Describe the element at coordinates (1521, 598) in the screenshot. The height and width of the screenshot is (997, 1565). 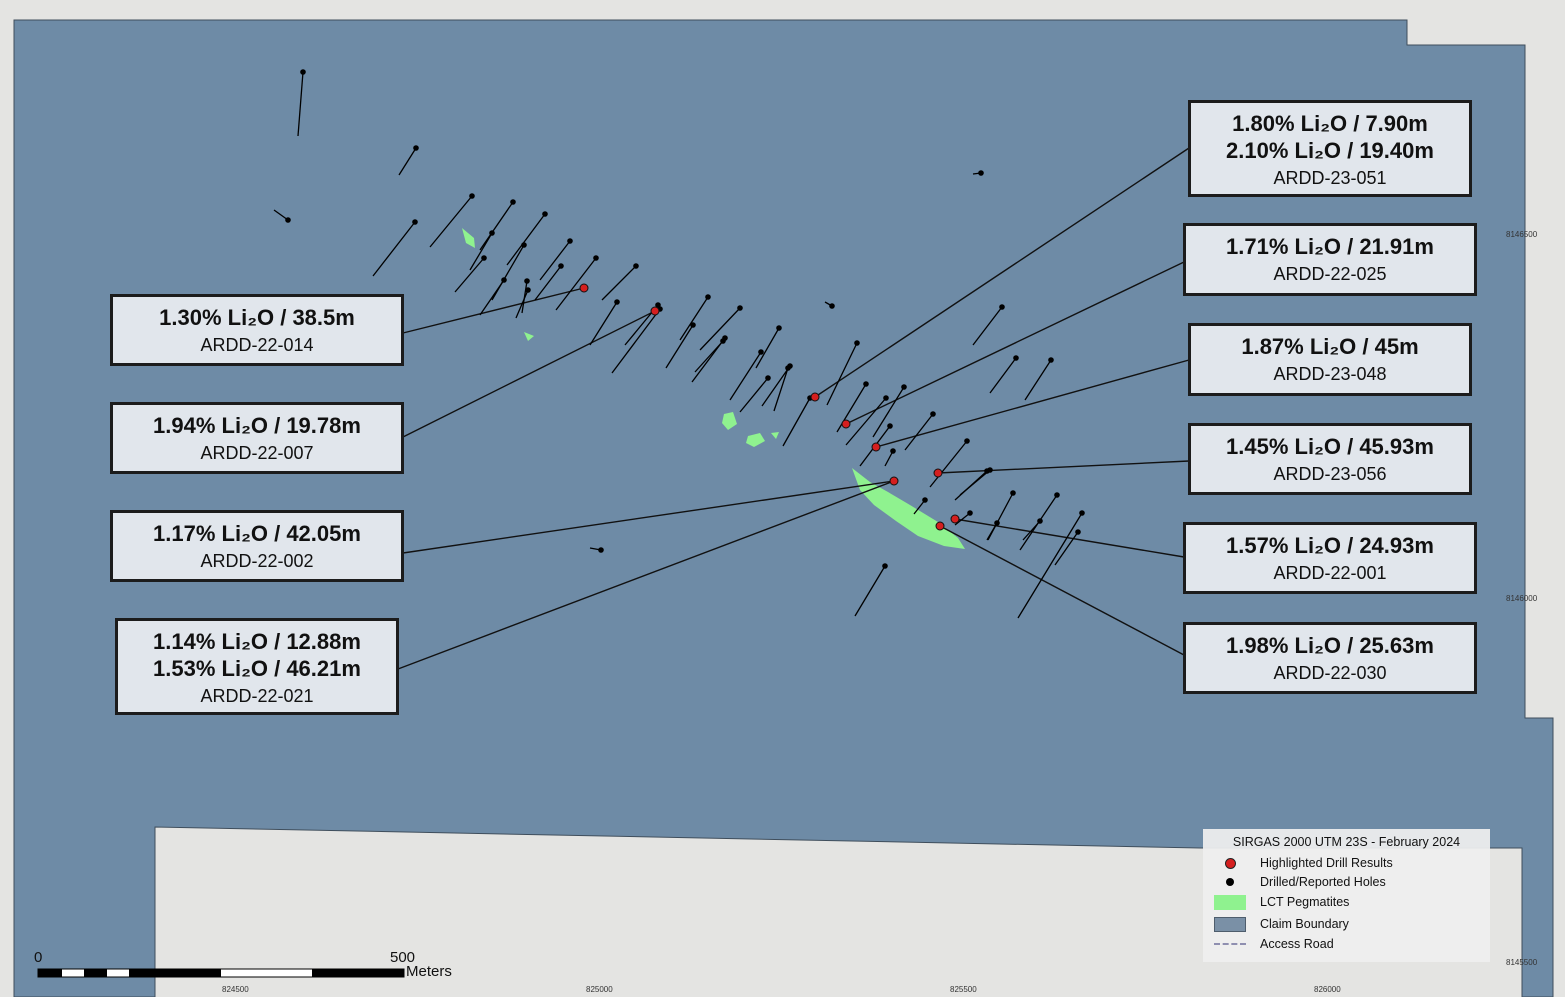
I see `grid-y-label: 8146000` at that location.